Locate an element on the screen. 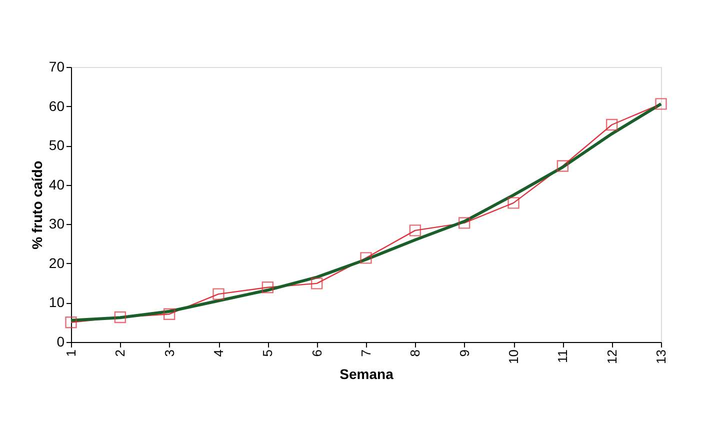 The height and width of the screenshot is (443, 703). x-tick-label: 6 is located at coordinates (316, 353).